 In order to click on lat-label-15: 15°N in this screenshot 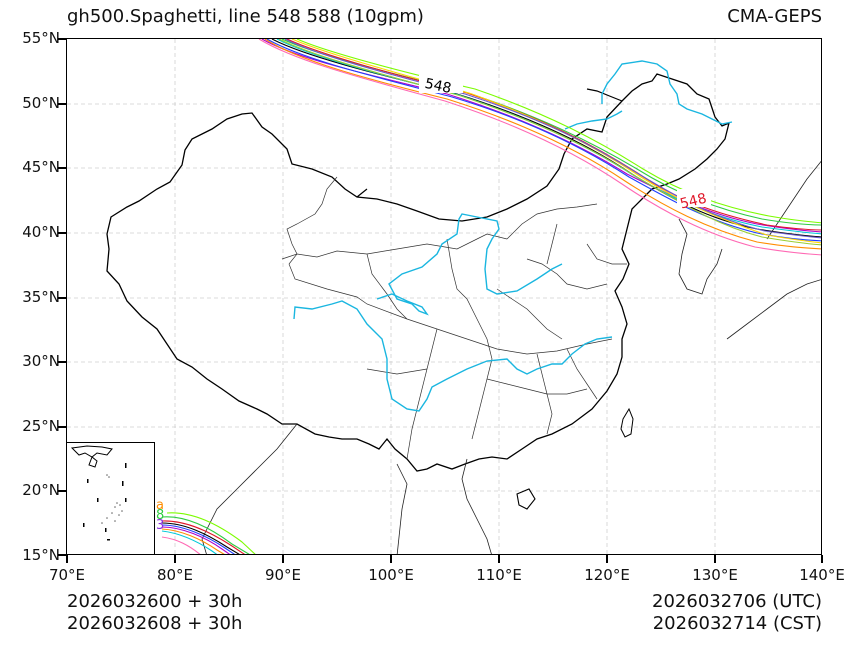, I will do `click(41, 555)`.